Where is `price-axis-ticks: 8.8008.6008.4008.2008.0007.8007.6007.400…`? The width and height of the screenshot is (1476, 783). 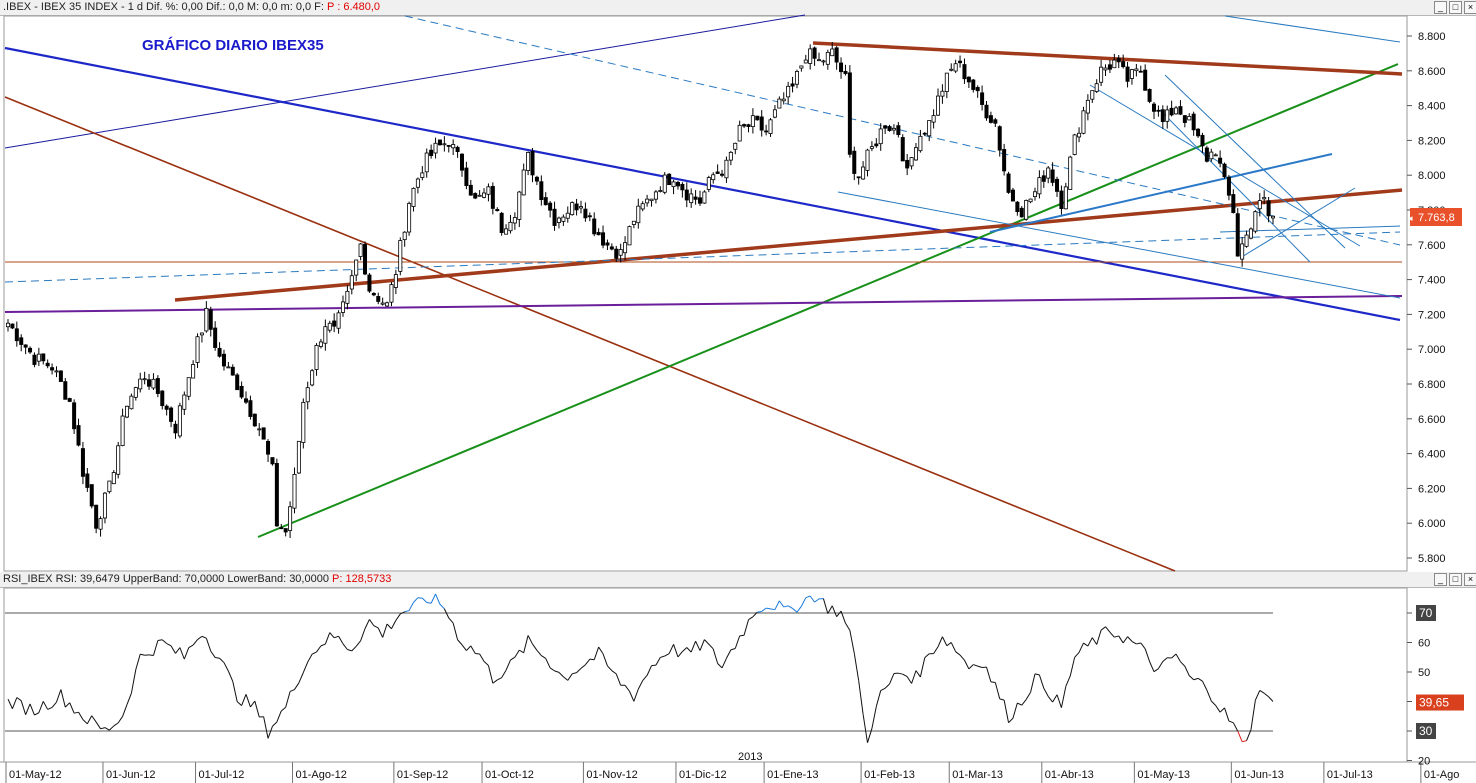 price-axis-ticks: 8.8008.6008.4008.2008.0007.8007.6007.400… is located at coordinates (1426, 298).